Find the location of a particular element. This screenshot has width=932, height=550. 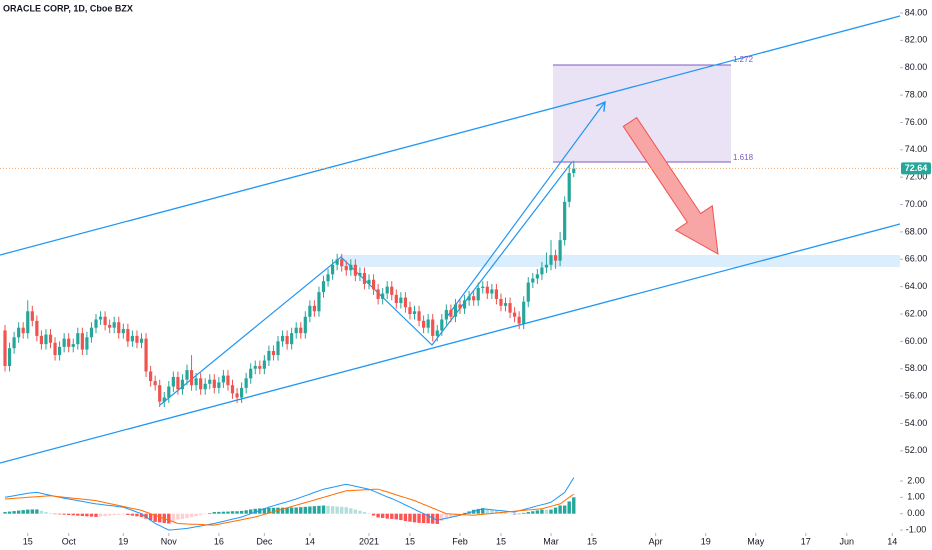

y-tick-label: 2.00 is located at coordinates (916, 480).